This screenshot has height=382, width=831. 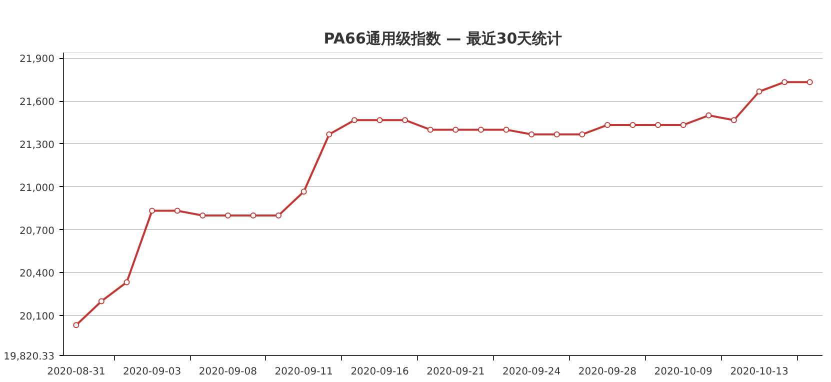 What do you see at coordinates (455, 372) in the screenshot?
I see `x-tick-label: 2020-09-21` at bounding box center [455, 372].